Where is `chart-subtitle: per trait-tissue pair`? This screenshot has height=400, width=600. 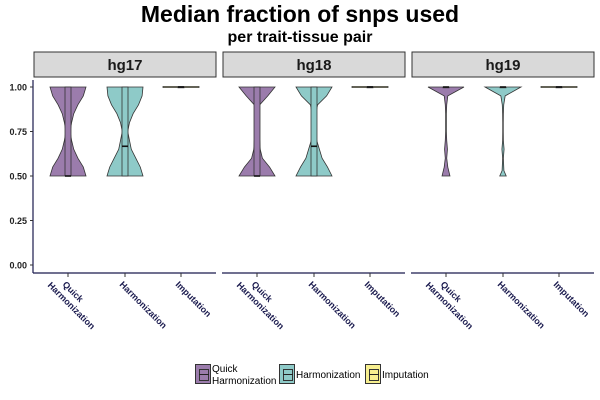
chart-subtitle: per trait-tissue pair is located at coordinates (300, 37).